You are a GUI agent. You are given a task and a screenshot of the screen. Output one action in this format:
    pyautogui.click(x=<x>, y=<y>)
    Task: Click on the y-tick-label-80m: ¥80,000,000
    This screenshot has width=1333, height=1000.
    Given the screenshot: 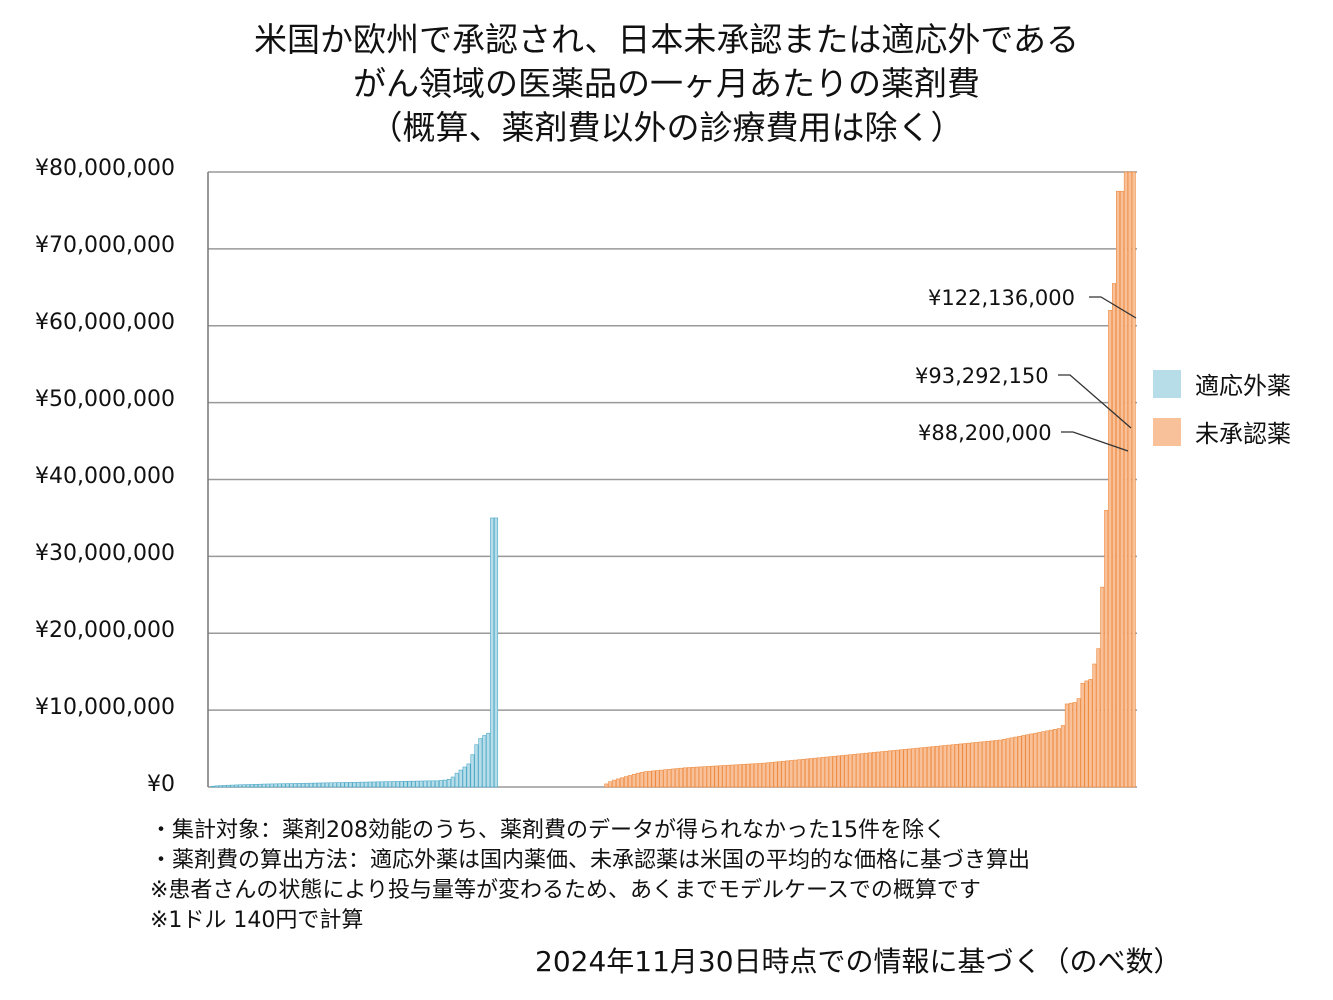 What is the action you would take?
    pyautogui.click(x=105, y=168)
    